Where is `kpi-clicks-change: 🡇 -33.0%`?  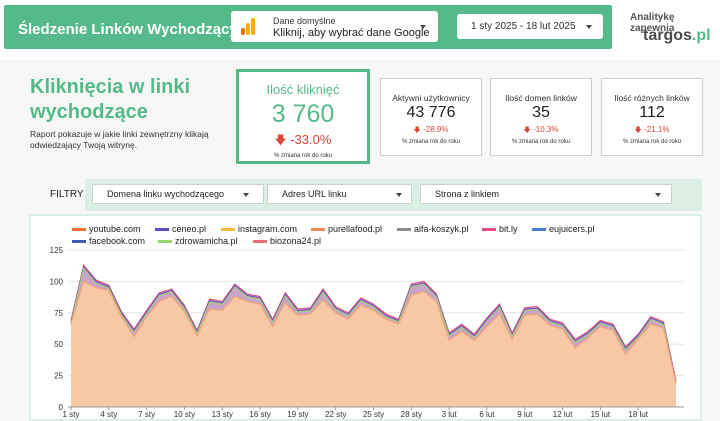 kpi-clicks-change: 🡇 -33.0% is located at coordinates (303, 142).